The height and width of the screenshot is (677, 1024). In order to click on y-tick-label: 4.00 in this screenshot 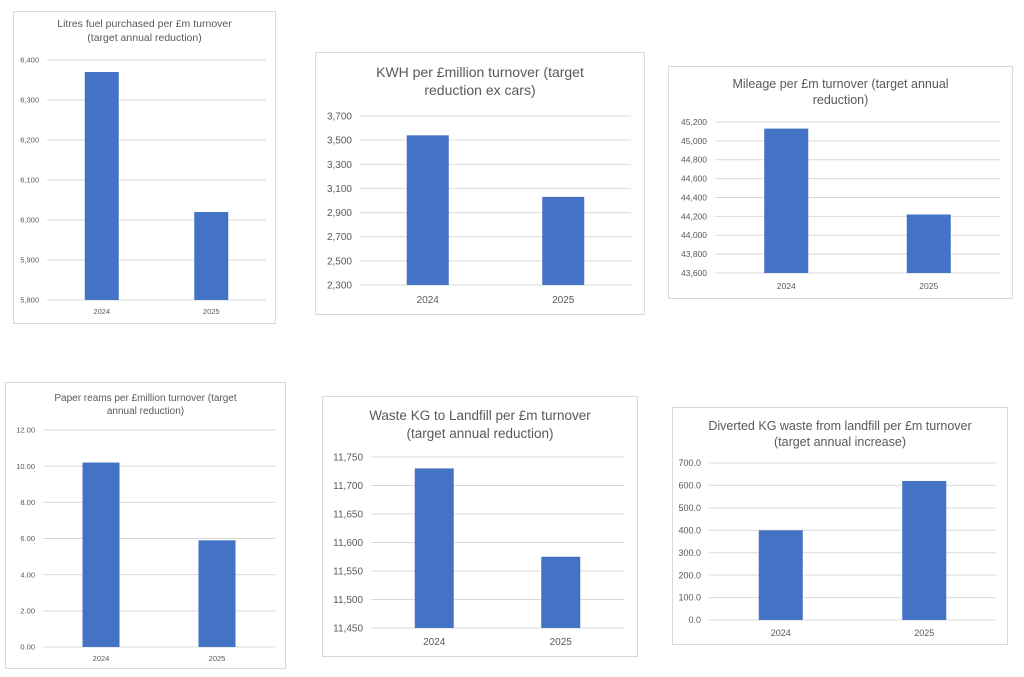, I will do `click(27, 574)`.